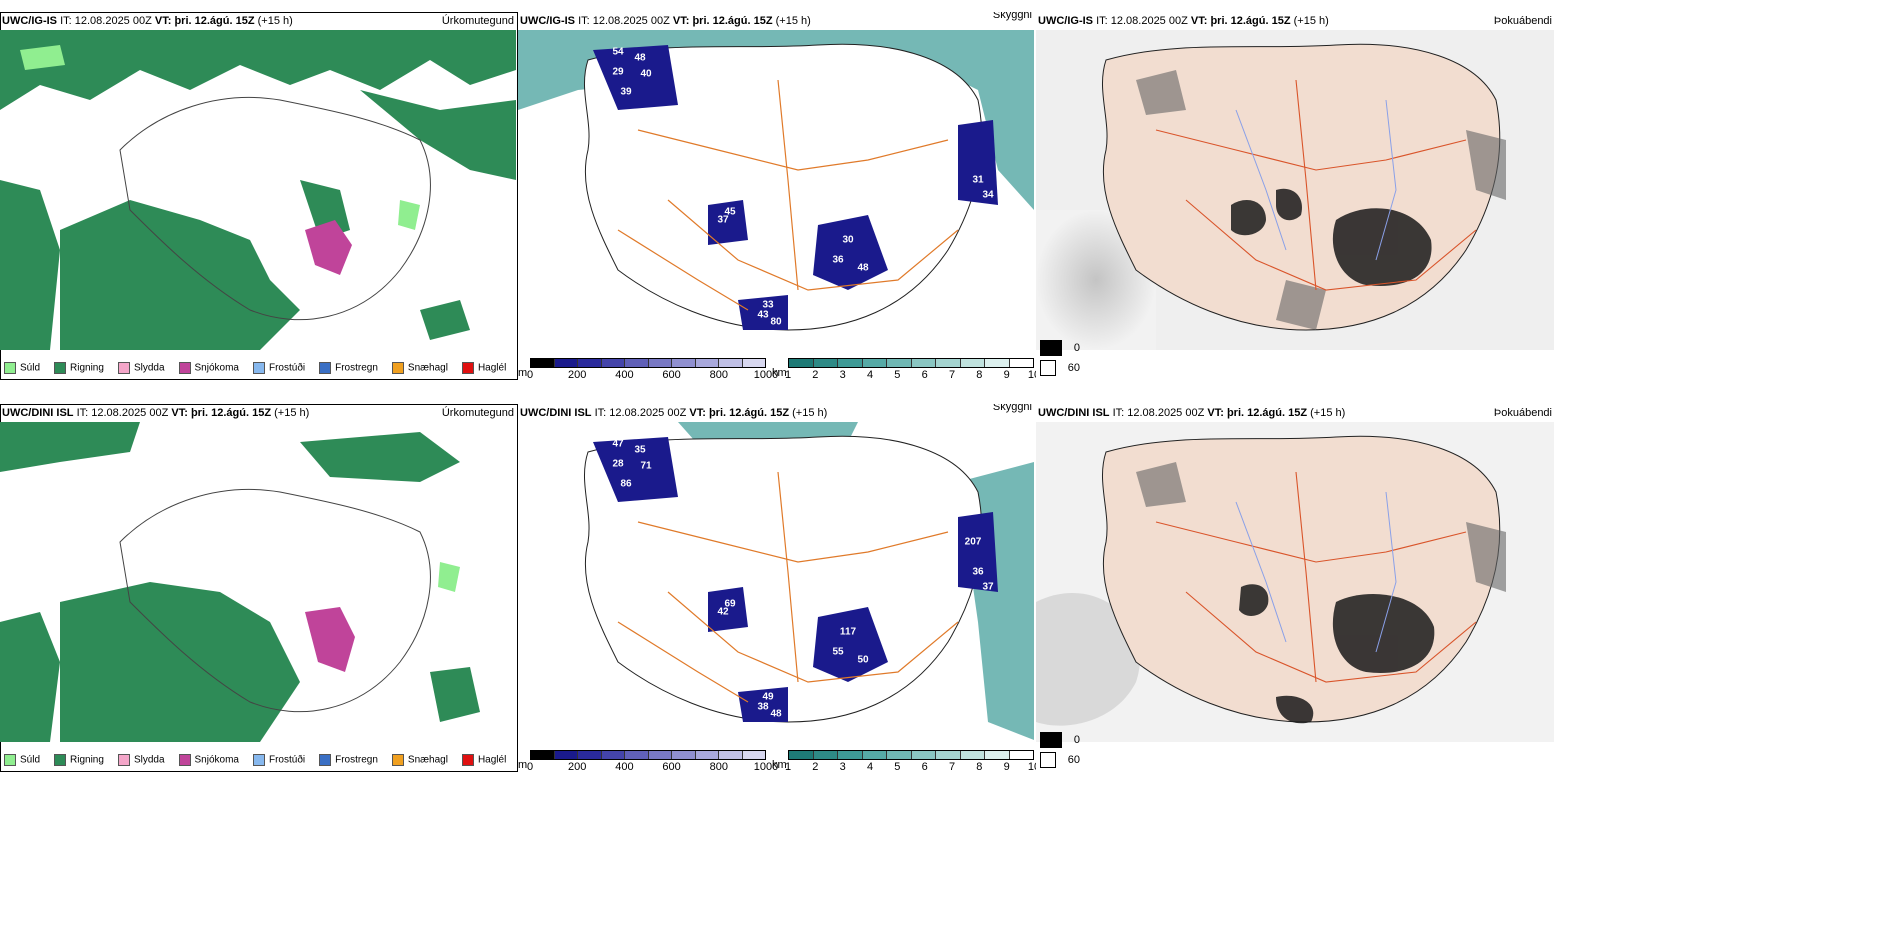 The width and height of the screenshot is (1900, 950). What do you see at coordinates (979, 374) in the screenshot?
I see `tick-label: 8` at bounding box center [979, 374].